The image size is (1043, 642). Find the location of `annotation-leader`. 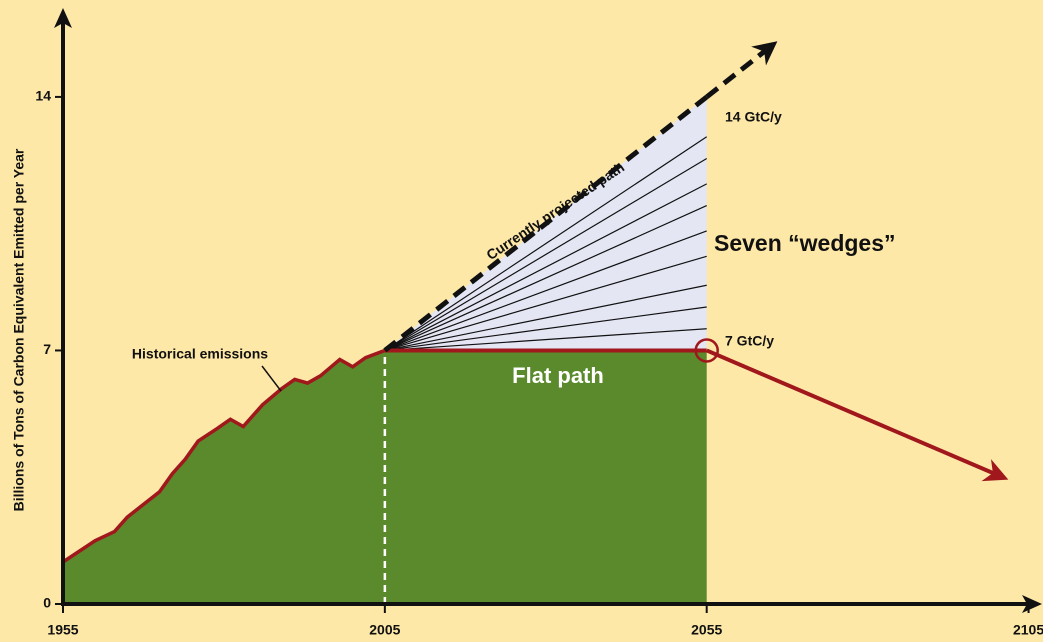

annotation-leader is located at coordinates (271, 378).